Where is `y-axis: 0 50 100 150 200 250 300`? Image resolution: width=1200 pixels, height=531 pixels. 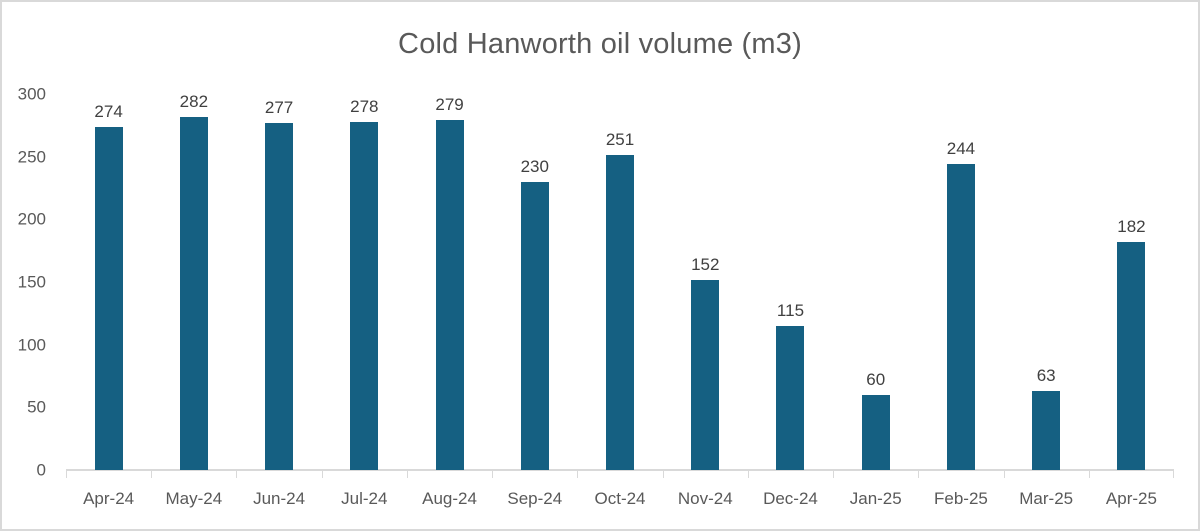
y-axis: 0 50 100 150 200 250 300 is located at coordinates (24, 282).